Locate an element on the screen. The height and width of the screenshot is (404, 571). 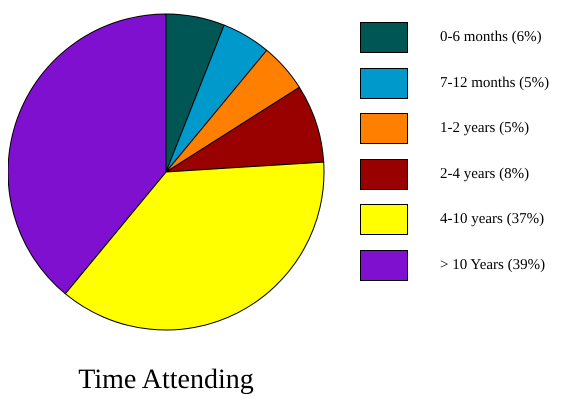
legend-label: 1-2 years (5%) is located at coordinates (485, 129).